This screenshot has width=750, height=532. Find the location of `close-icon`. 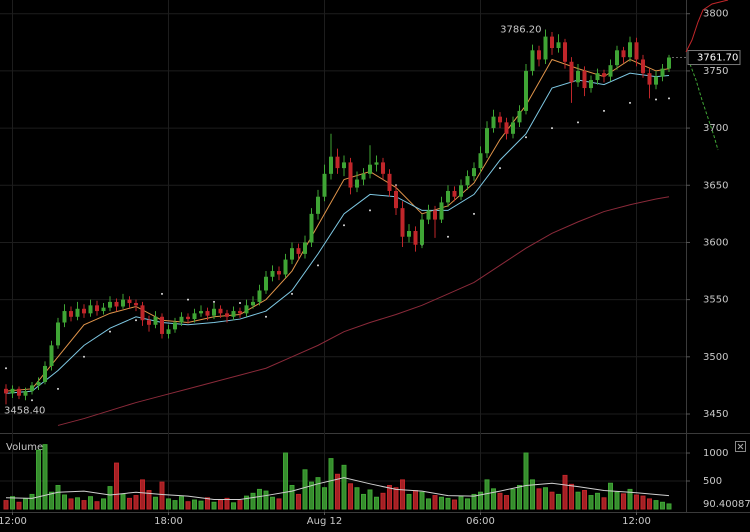

close-icon is located at coordinates (740, 446).